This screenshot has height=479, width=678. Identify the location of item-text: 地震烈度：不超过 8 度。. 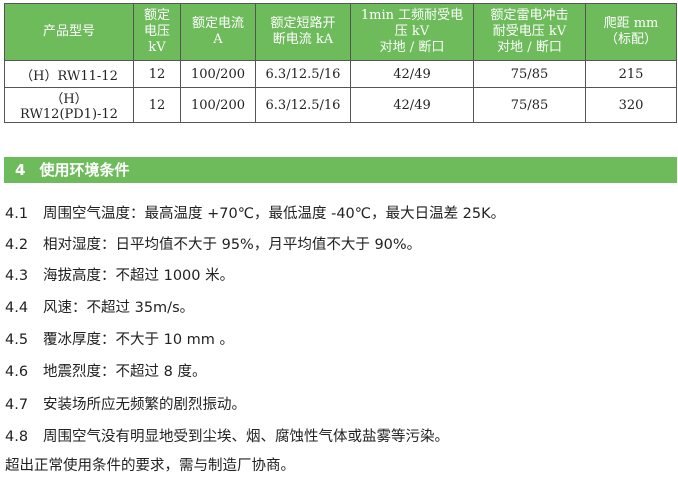
(125, 372).